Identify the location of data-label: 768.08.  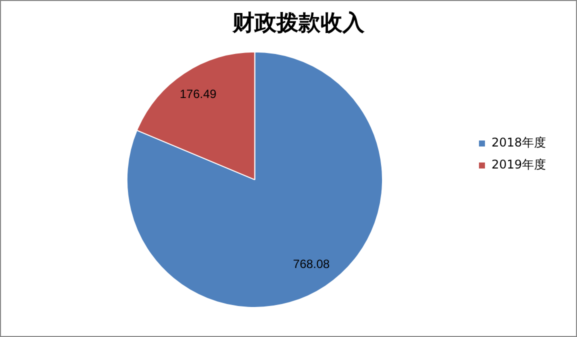
(311, 264).